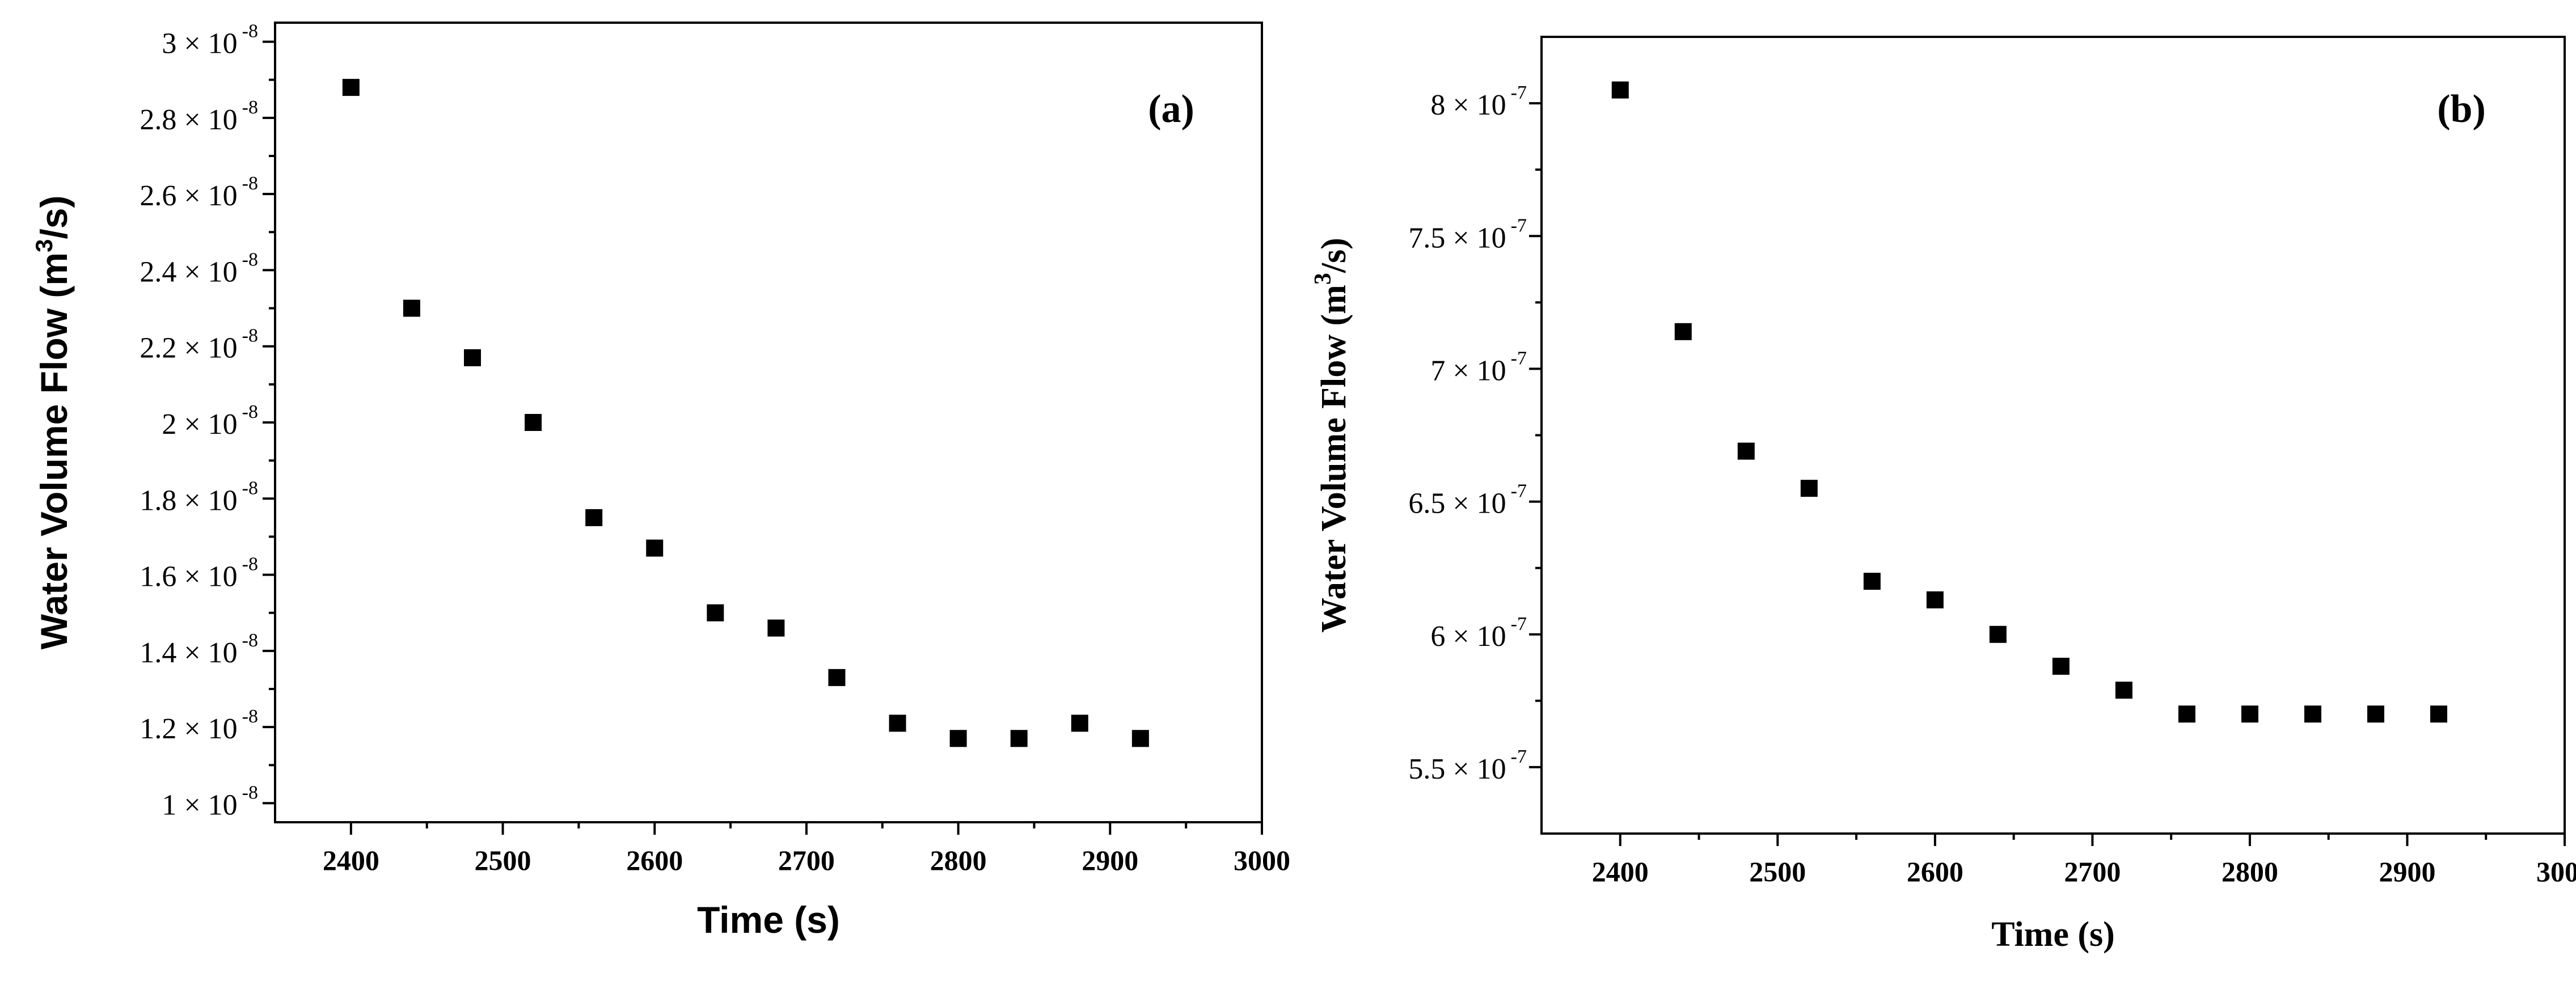  I want to click on y-tick-label: 7 × 10 -7, so click(1478, 367).